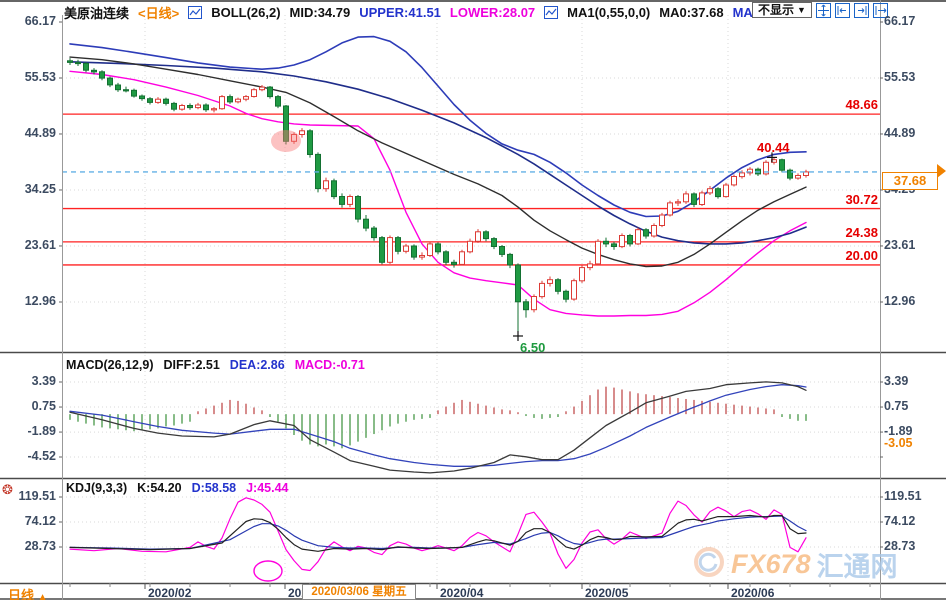 The image size is (946, 600). I want to click on settings-sun-icon: ❂, so click(7, 489).